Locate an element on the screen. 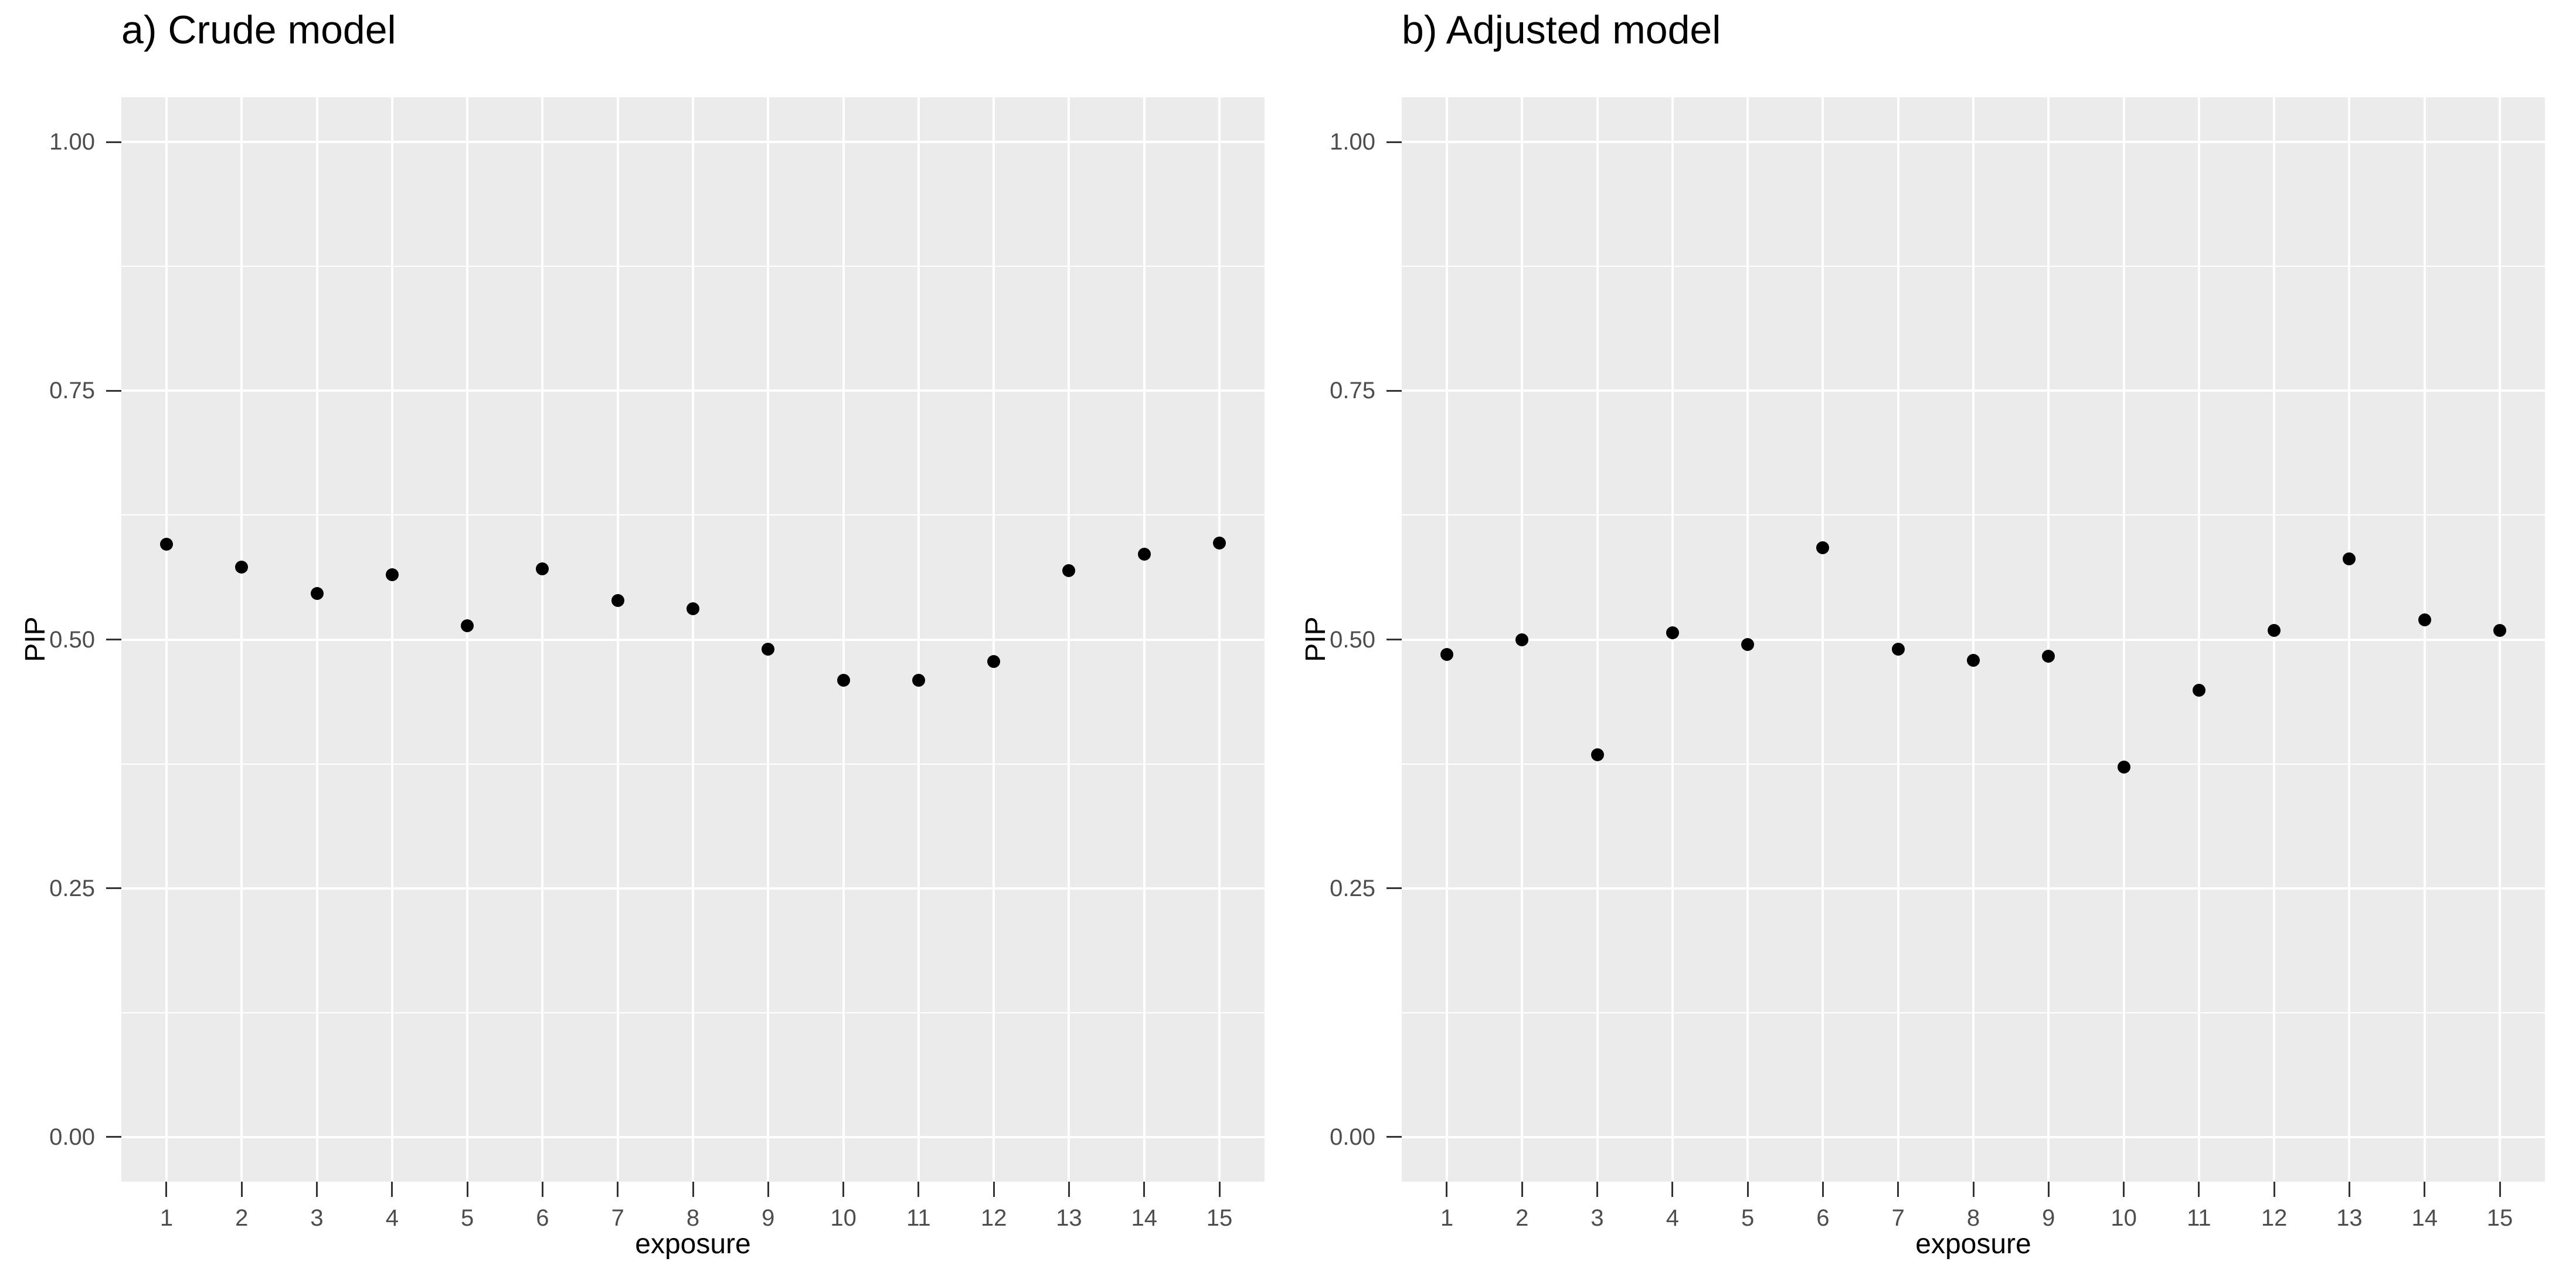 This screenshot has height=1272, width=2576. x-tick-label: 12 is located at coordinates (2275, 1218).